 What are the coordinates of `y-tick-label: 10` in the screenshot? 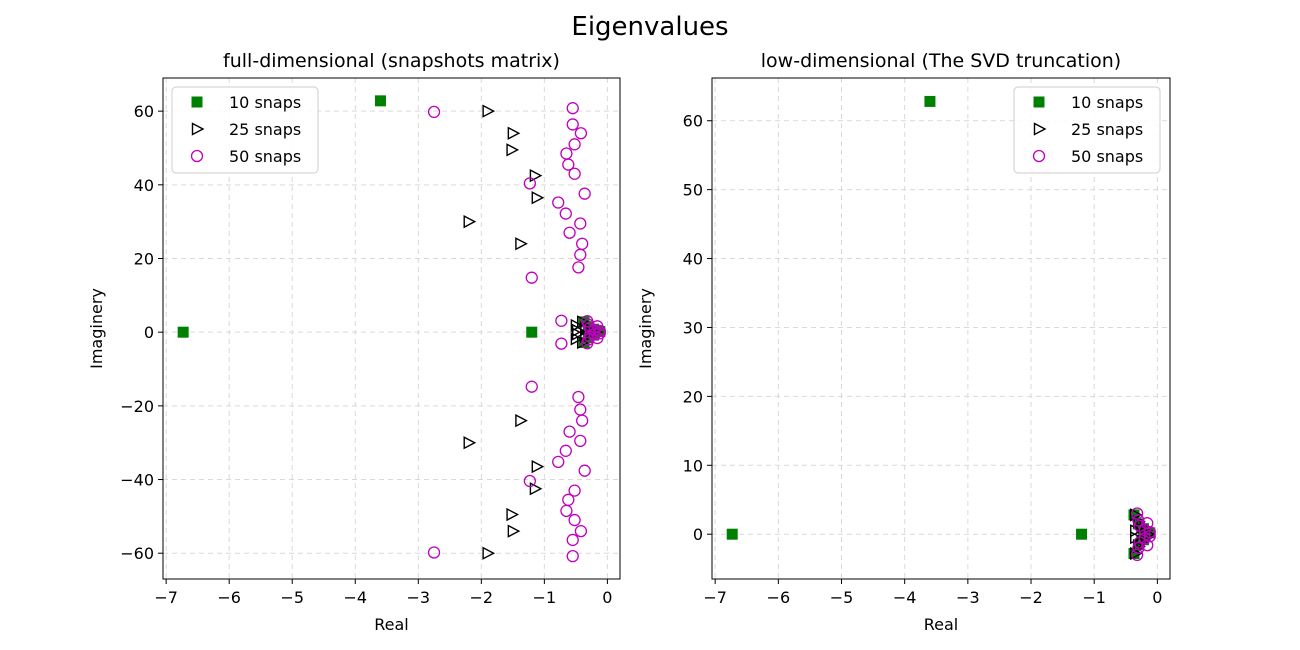 It's located at (693, 465).